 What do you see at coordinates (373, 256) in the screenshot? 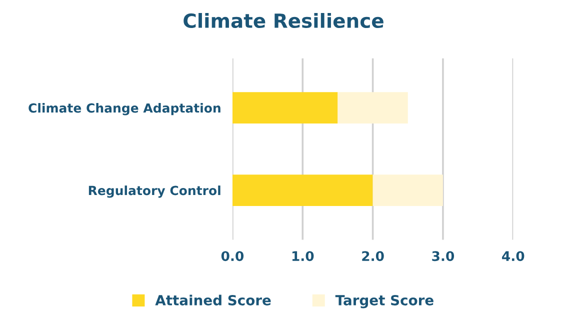
I see `x-tick-label: 2.0` at bounding box center [373, 256].